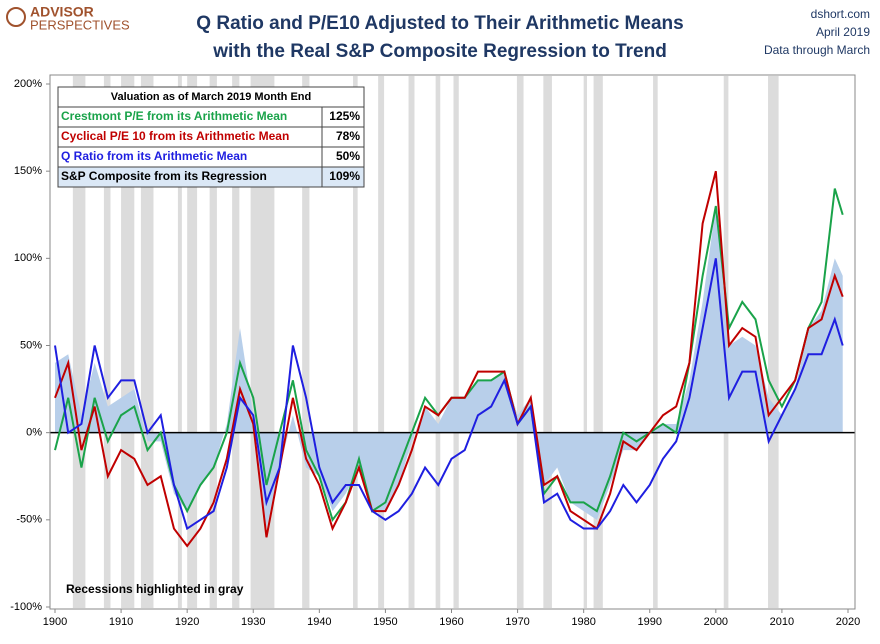 The width and height of the screenshot is (880, 644). I want to click on table-value: 78%, so click(348, 136).